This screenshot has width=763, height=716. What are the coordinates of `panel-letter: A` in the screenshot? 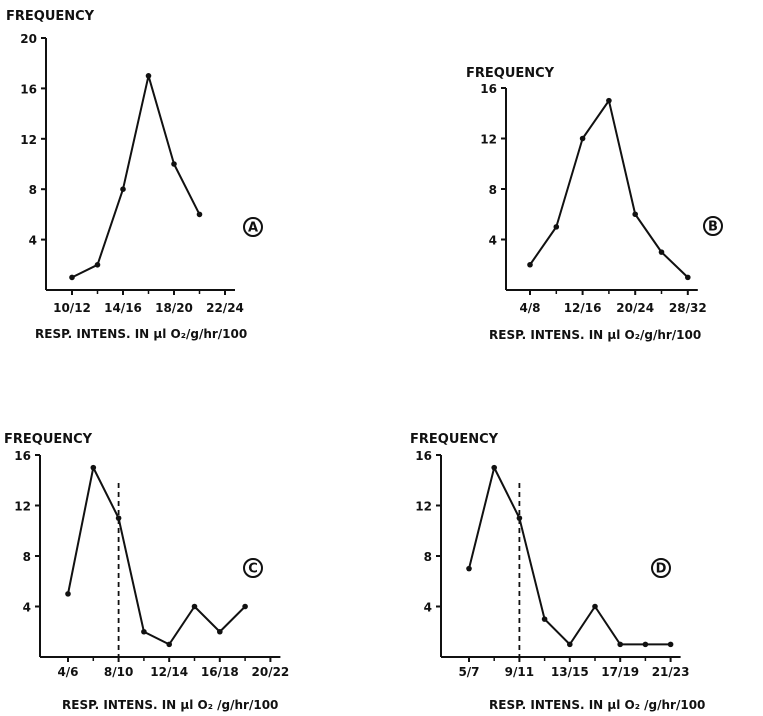 It's located at (253, 228).